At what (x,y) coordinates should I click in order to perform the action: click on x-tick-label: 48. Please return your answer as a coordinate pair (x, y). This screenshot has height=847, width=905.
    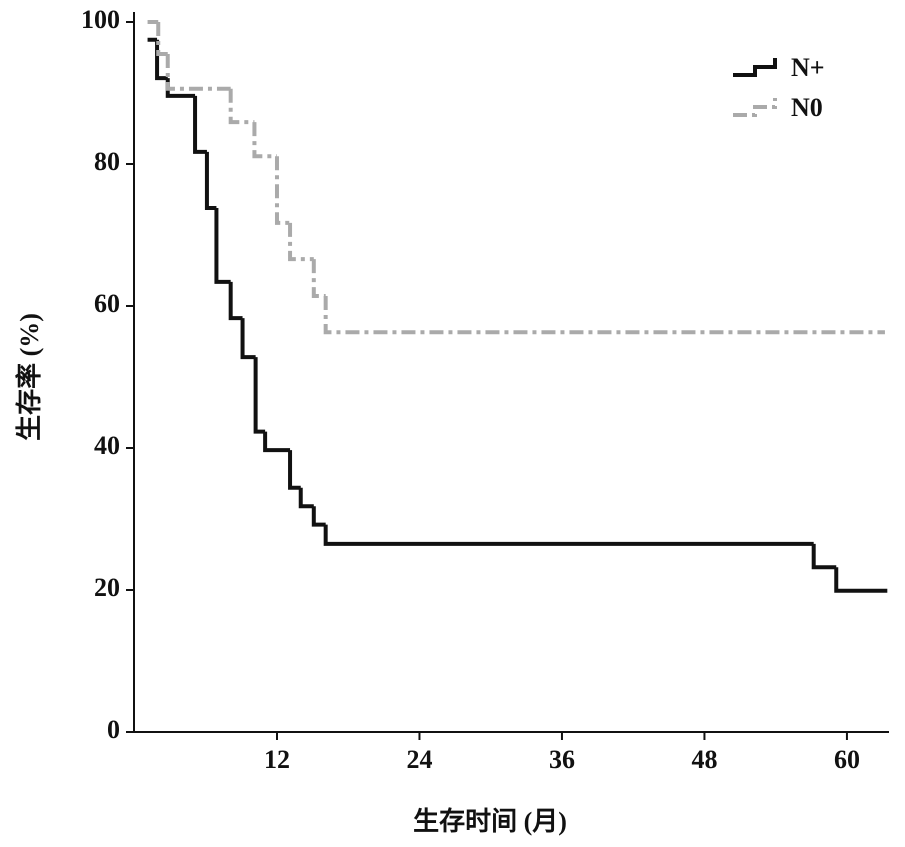
    Looking at the image, I should click on (704, 759).